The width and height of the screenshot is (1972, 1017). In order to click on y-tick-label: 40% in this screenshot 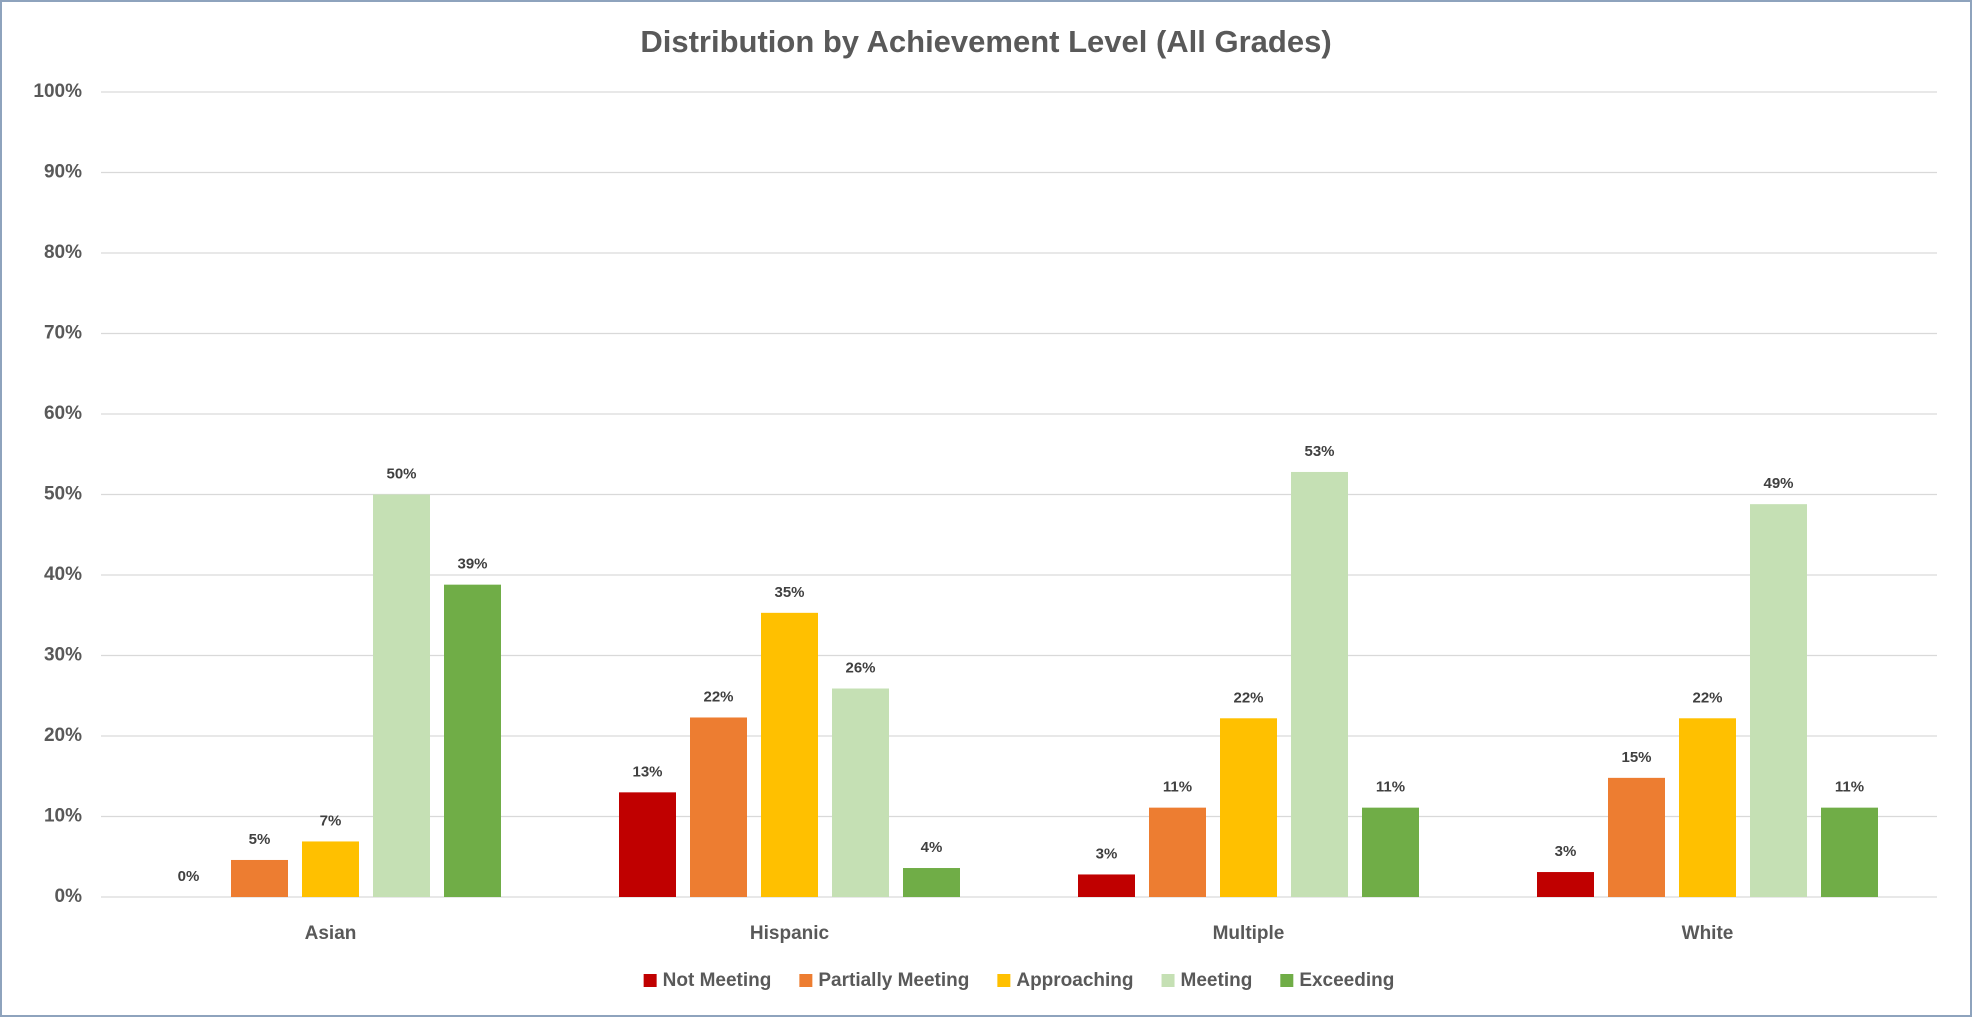, I will do `click(63, 574)`.